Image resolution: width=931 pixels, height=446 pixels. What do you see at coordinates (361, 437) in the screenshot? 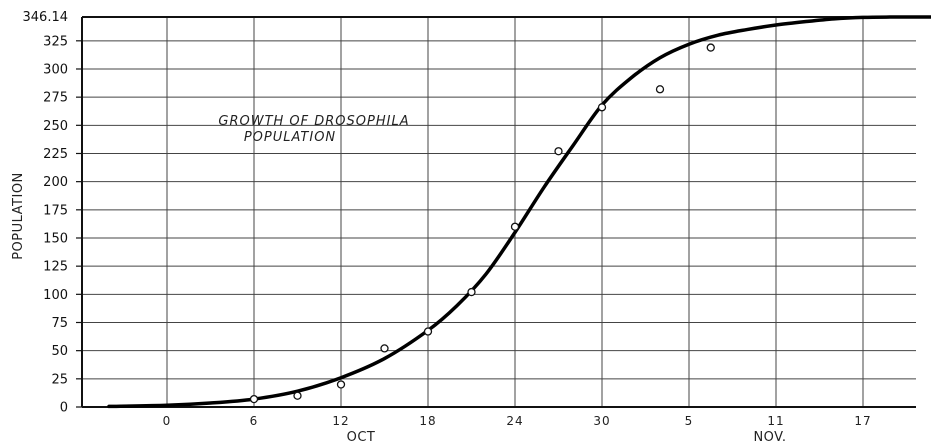
I see `x-axis-label-oct: OCT` at bounding box center [361, 437].